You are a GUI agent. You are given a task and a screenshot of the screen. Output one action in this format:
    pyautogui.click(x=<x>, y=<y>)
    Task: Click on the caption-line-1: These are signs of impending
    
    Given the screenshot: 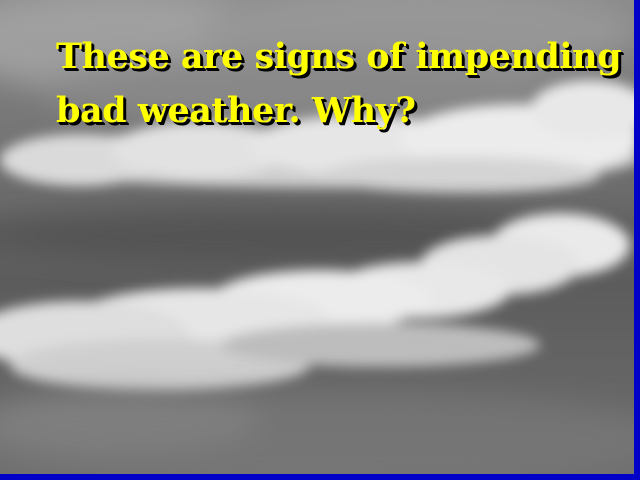 What is the action you would take?
    pyautogui.click(x=339, y=56)
    